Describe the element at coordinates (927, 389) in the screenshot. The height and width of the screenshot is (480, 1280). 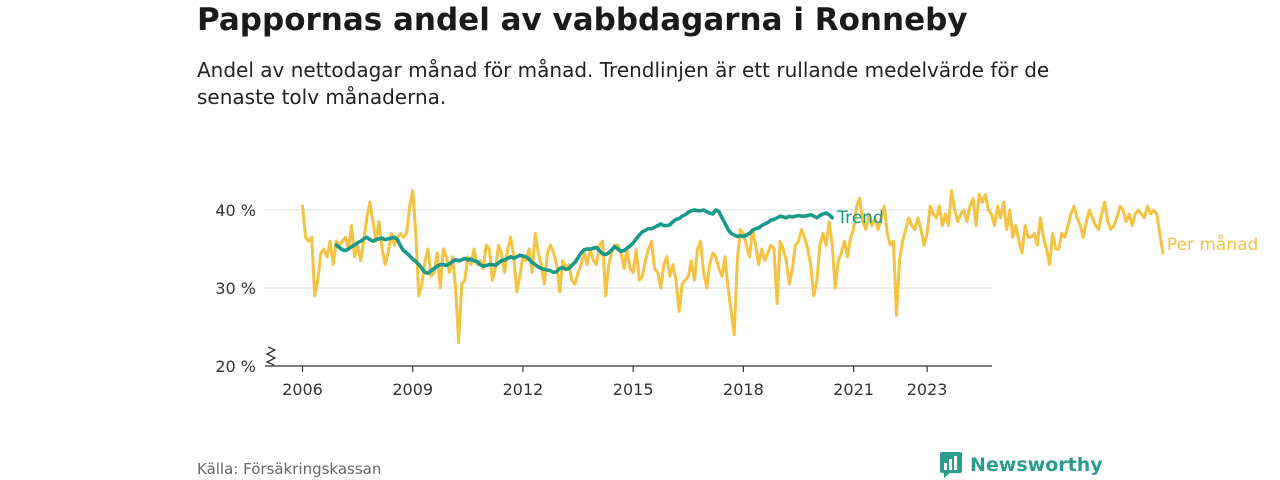
I see `x-tick-label: 2023` at that location.